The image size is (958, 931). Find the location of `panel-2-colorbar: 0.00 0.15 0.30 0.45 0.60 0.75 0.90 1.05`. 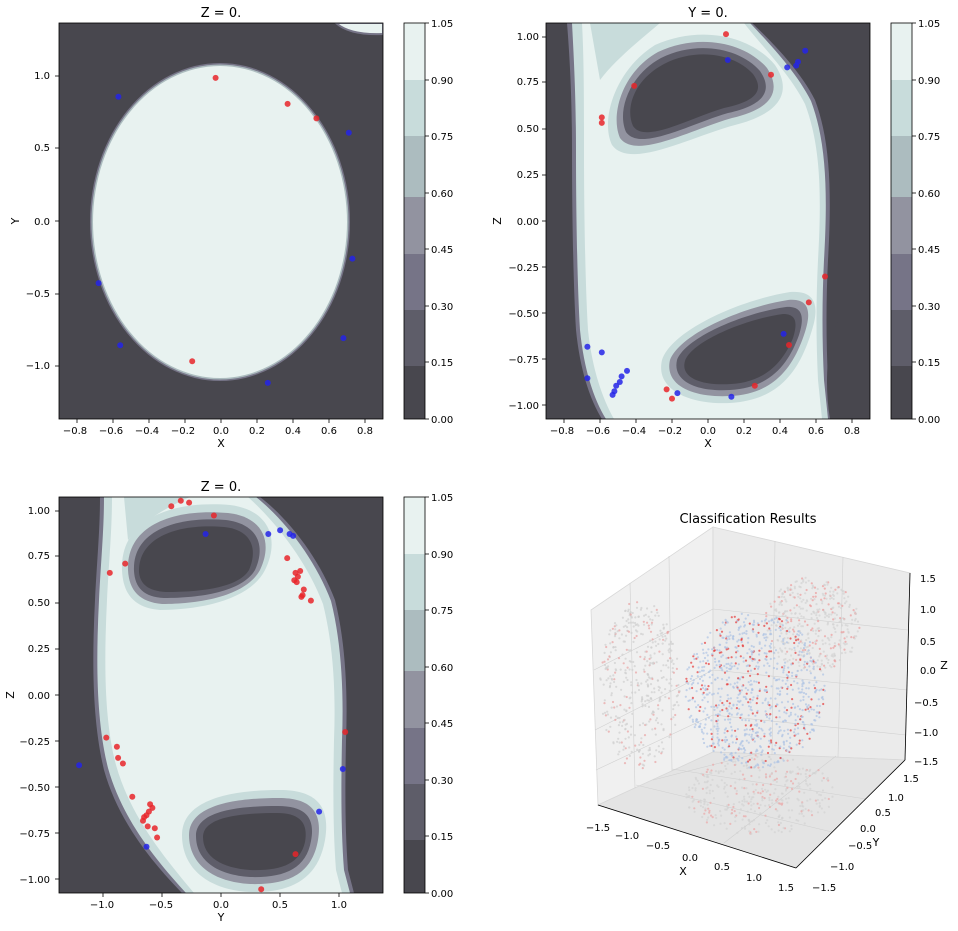

panel-2-colorbar: 0.00 0.15 0.30 0.45 0.60 0.75 0.90 1.05 is located at coordinates (915, 222).